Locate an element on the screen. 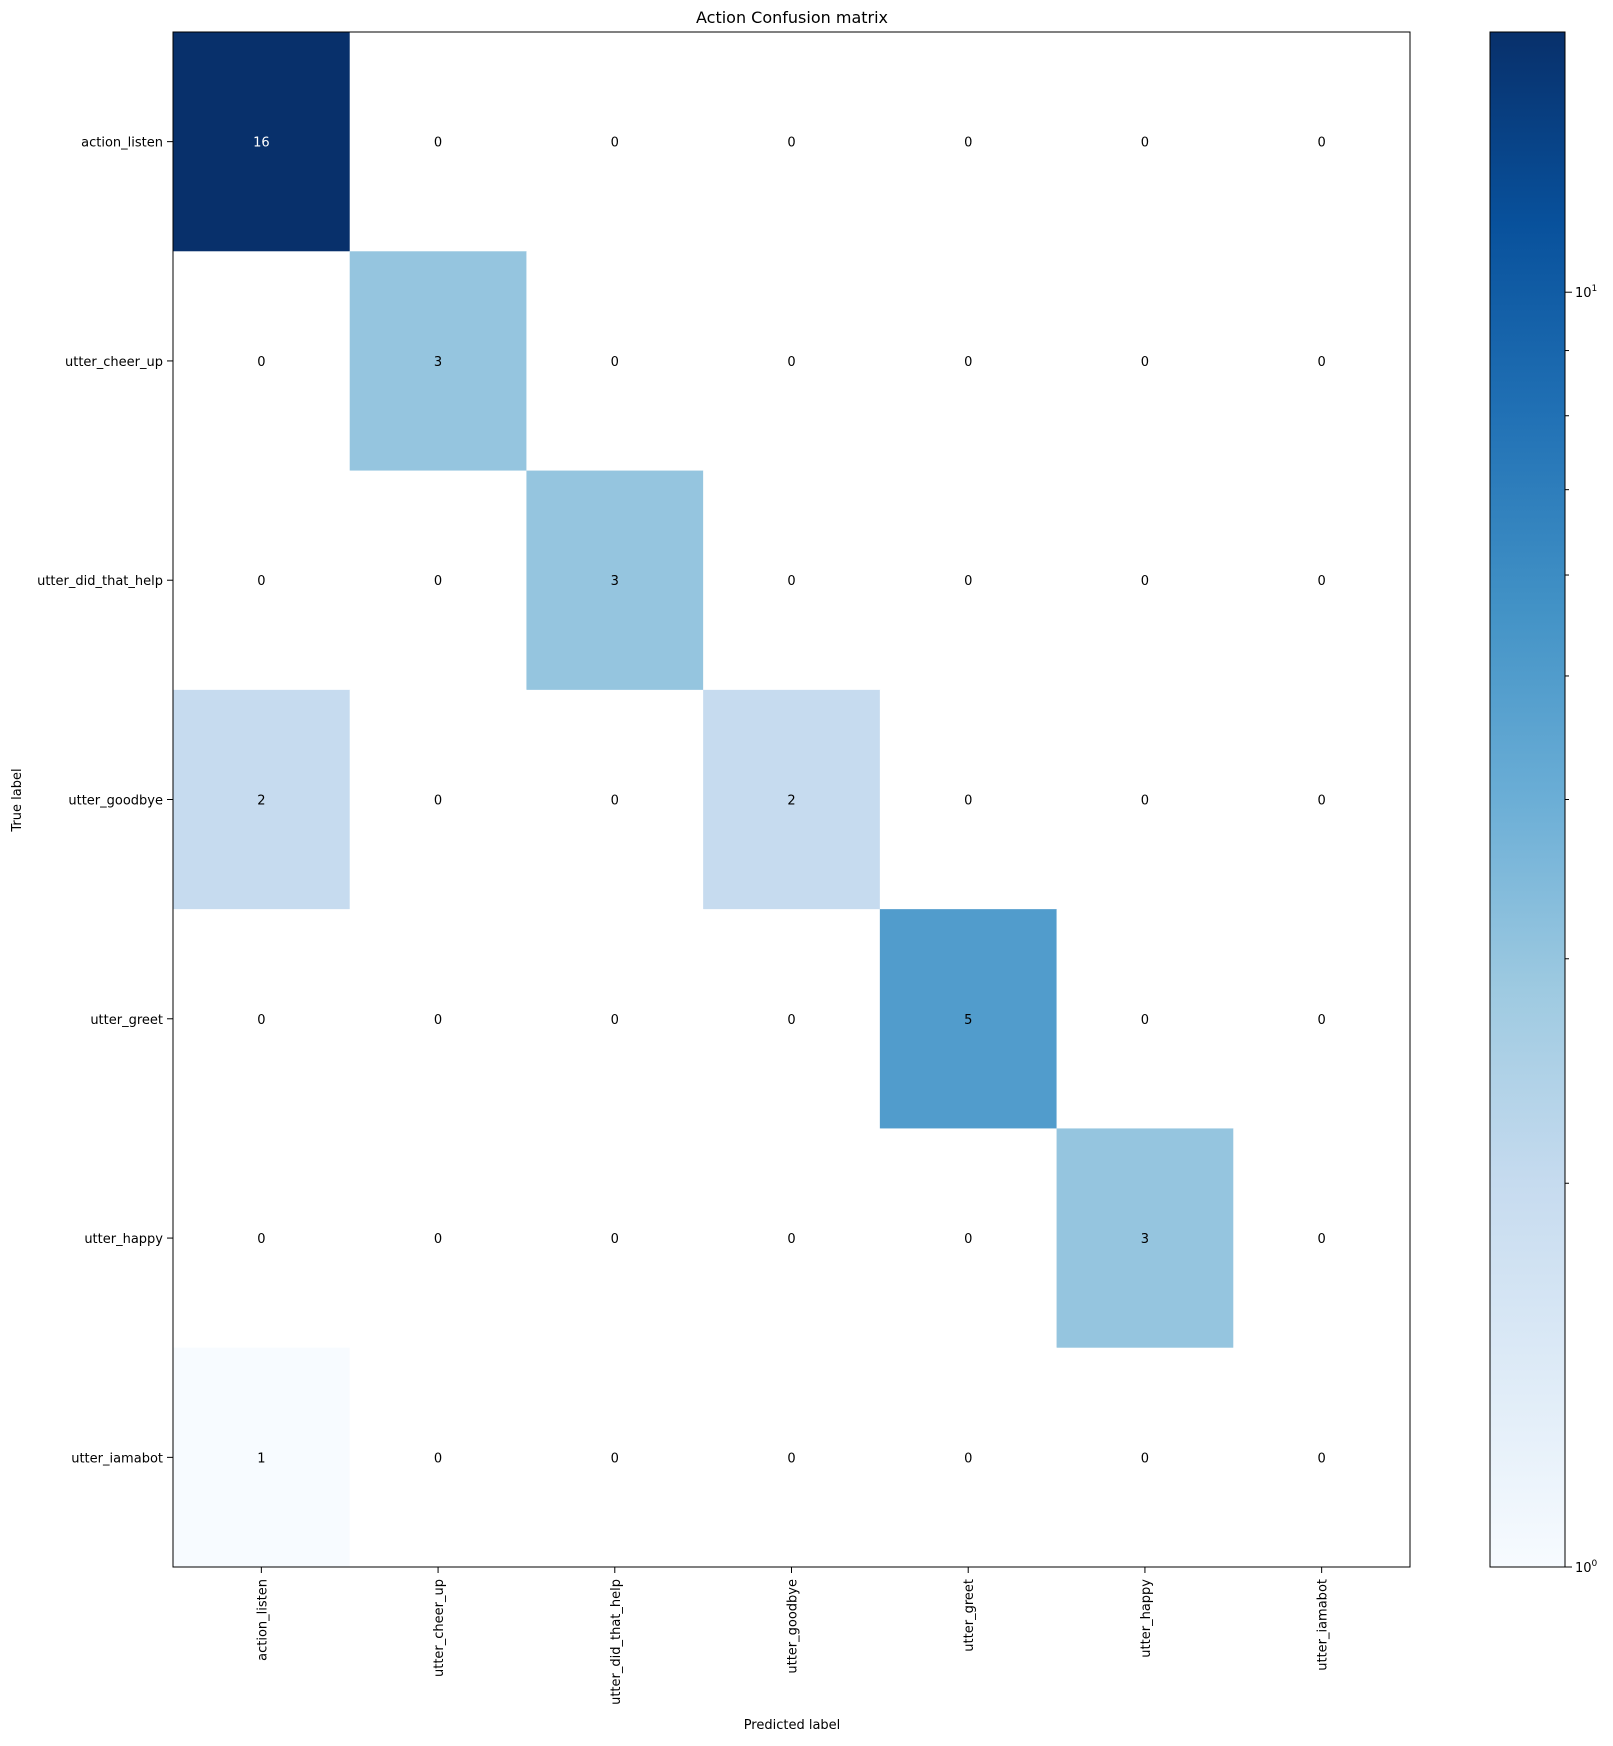  x-tick-label: utter_iamabot is located at coordinates (1323, 1625).